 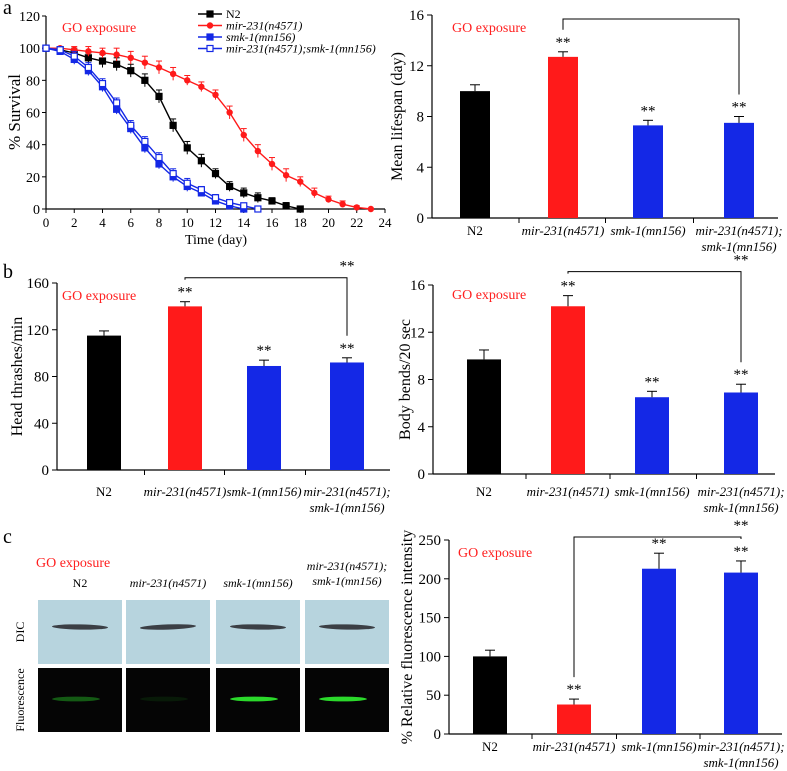 What do you see at coordinates (38, 331) in the screenshot?
I see `y-tick-label: 120` at bounding box center [38, 331].